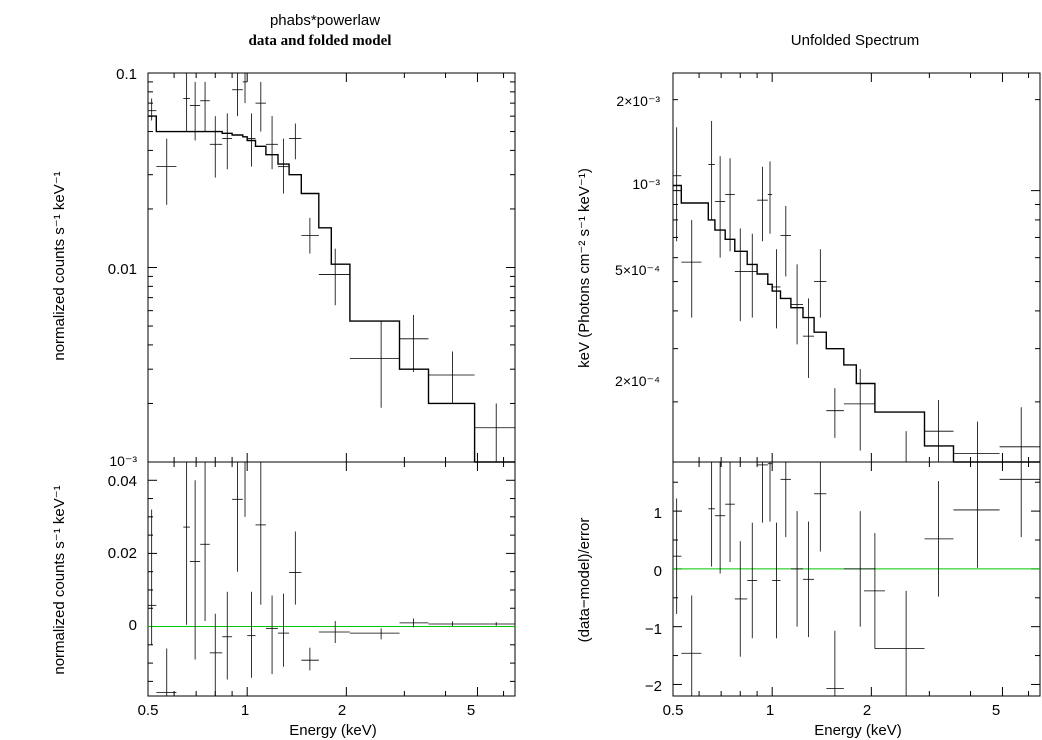  I want to click on left-title-subtitle: data and folded model, so click(320, 41).